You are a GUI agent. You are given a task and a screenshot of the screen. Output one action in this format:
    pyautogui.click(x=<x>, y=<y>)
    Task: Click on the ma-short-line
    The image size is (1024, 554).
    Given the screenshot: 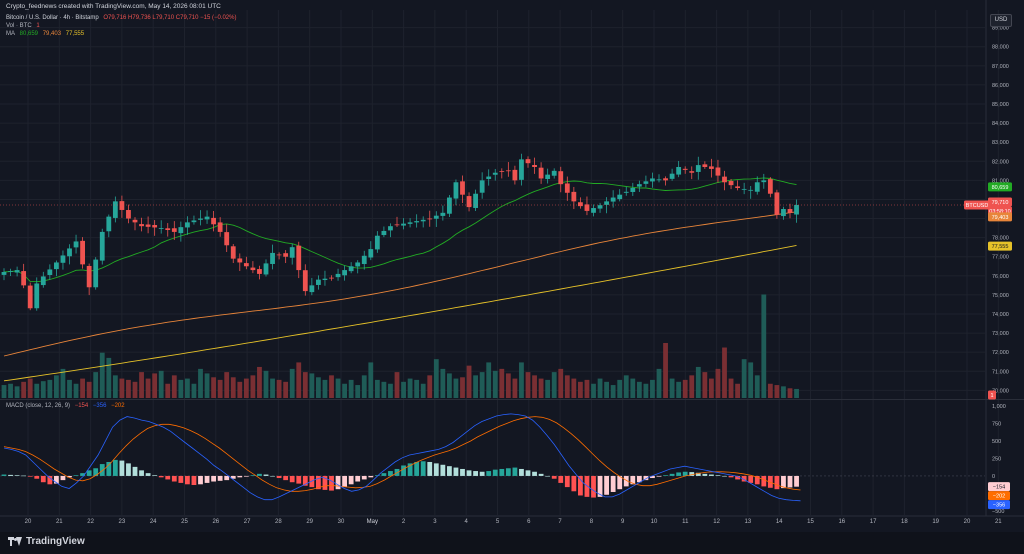 What is the action you would take?
    pyautogui.click(x=400, y=230)
    